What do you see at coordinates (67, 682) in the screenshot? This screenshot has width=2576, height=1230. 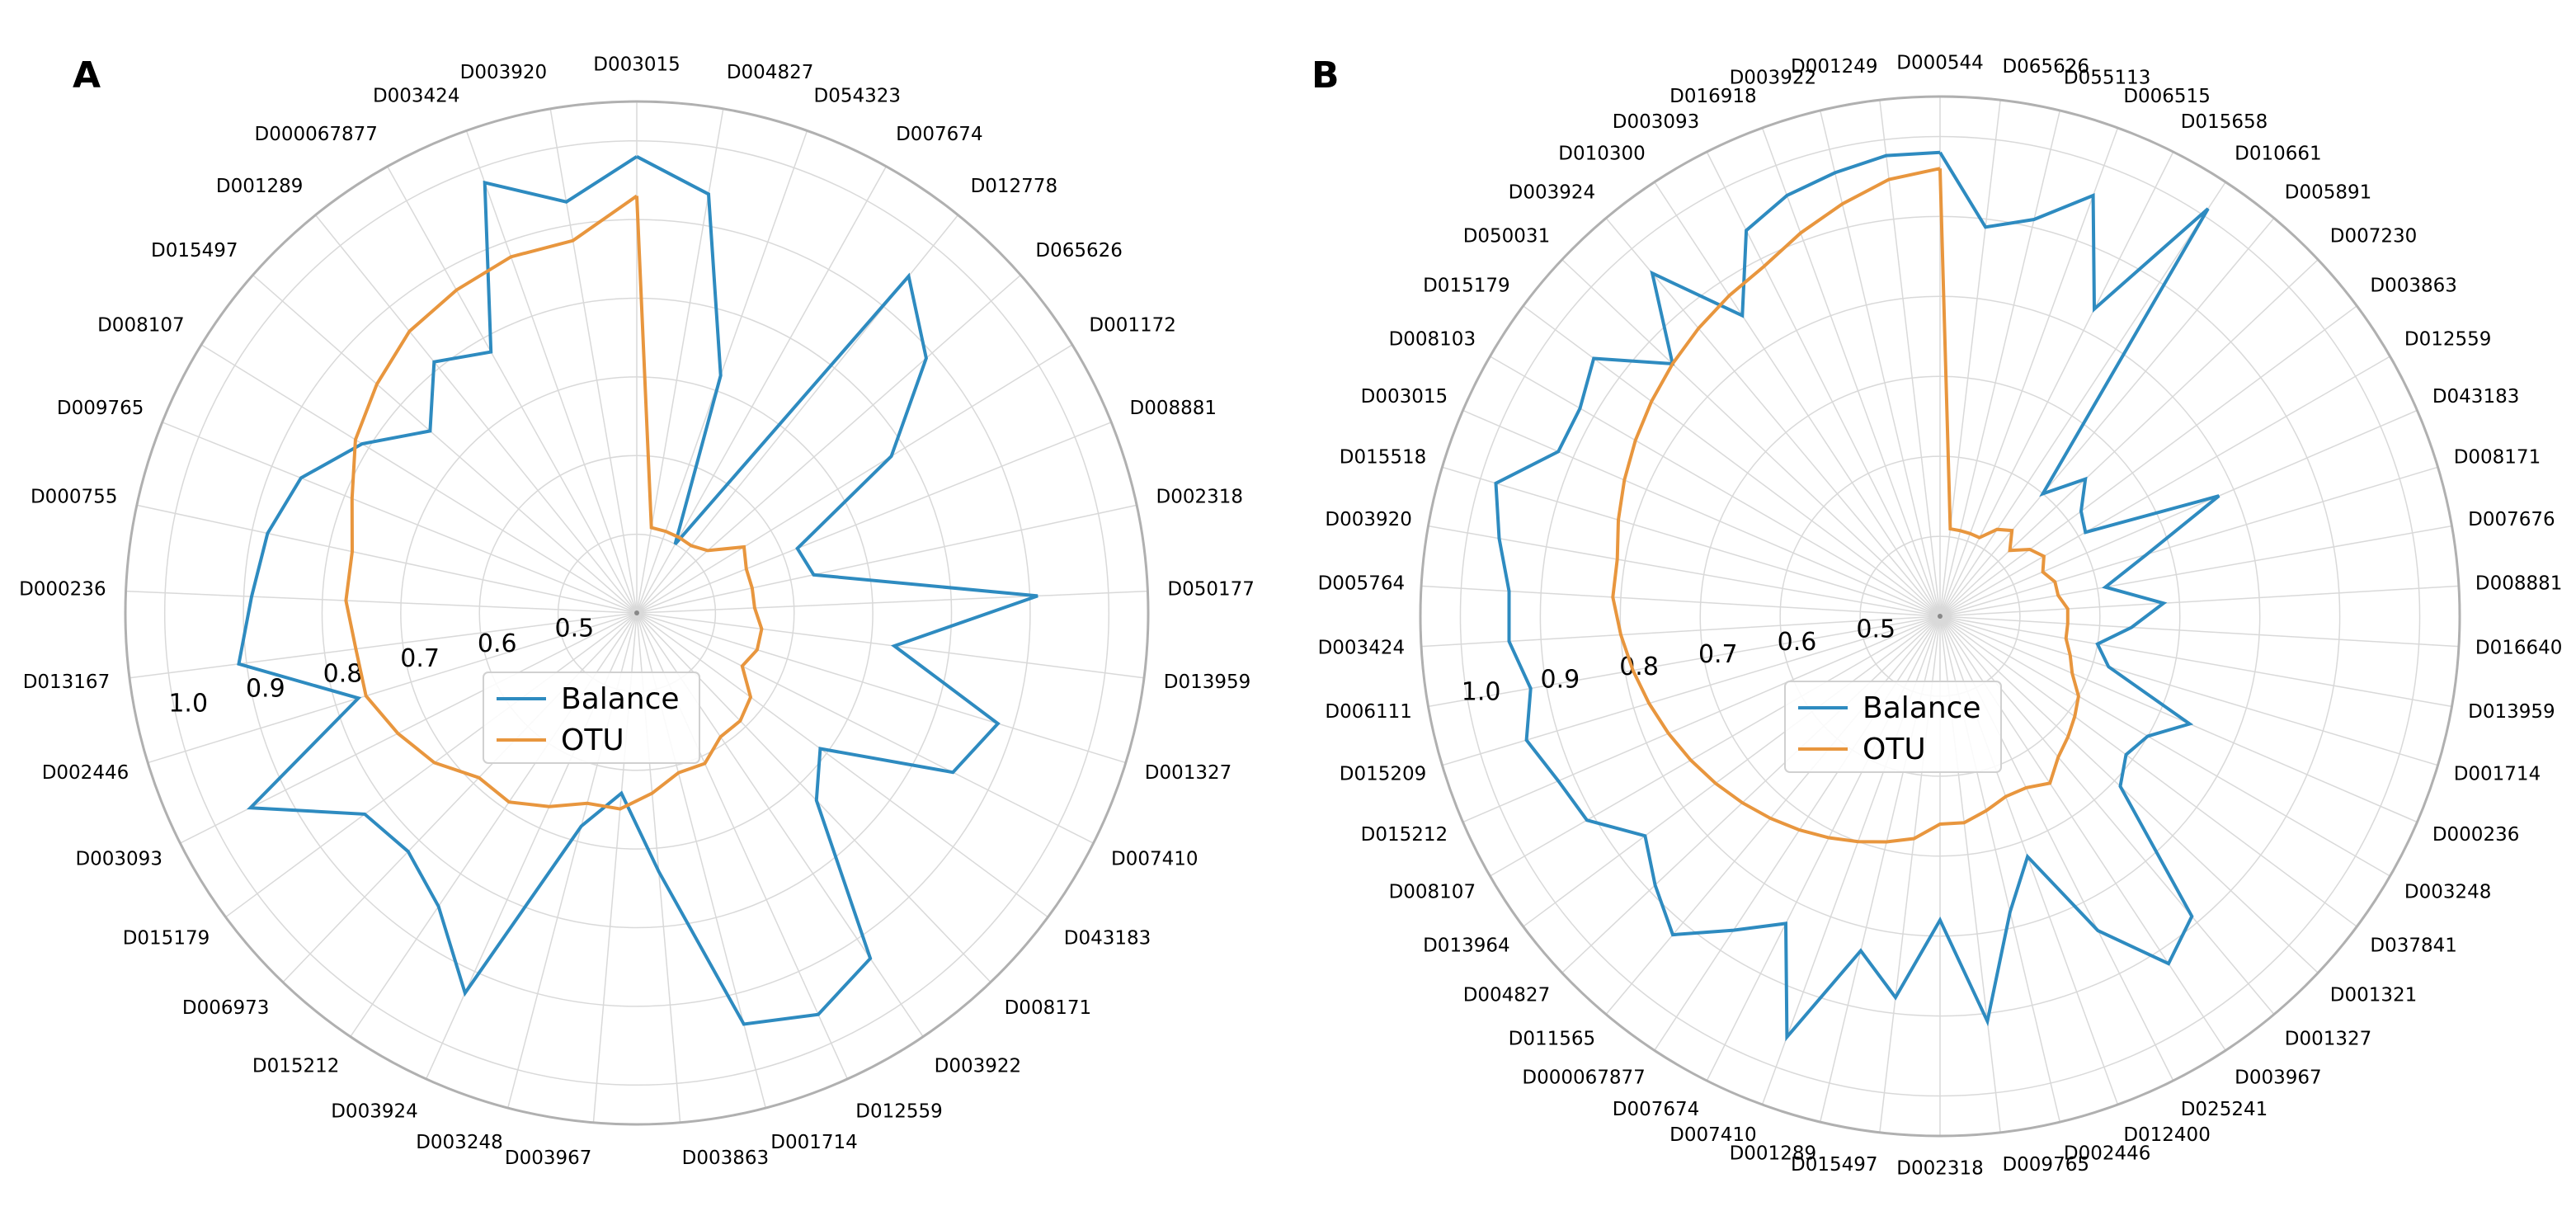 I see `category-label: D013167` at bounding box center [67, 682].